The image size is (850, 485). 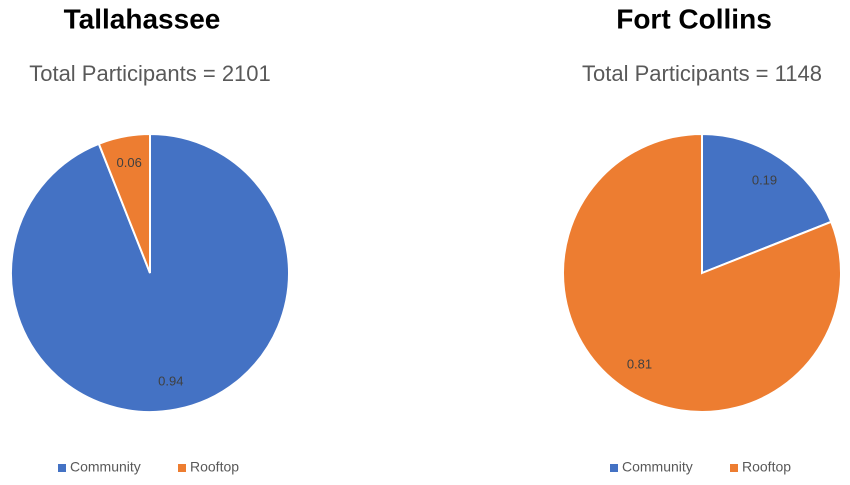 I want to click on chart-title: Fort Collins, so click(x=694, y=18).